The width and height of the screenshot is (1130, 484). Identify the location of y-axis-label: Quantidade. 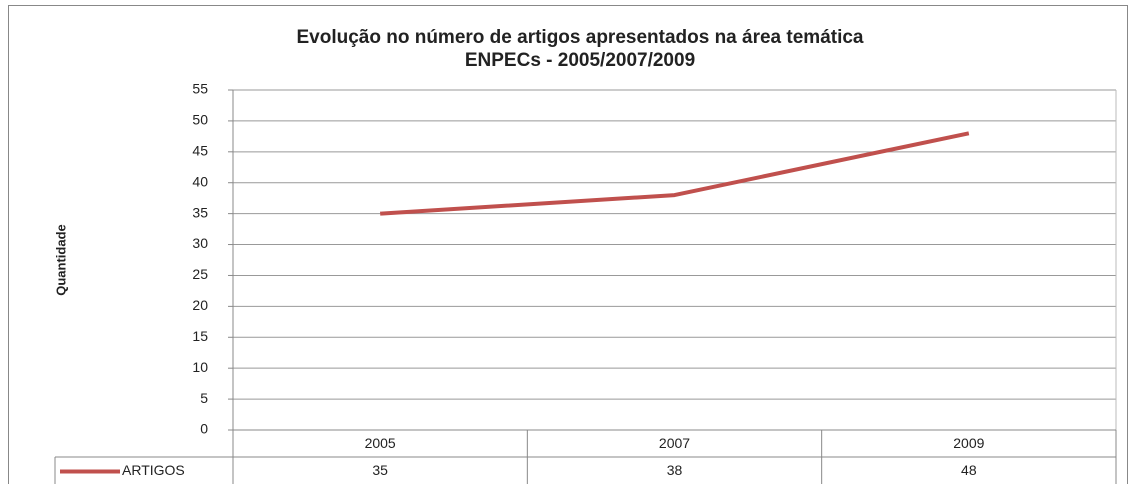
(60, 260).